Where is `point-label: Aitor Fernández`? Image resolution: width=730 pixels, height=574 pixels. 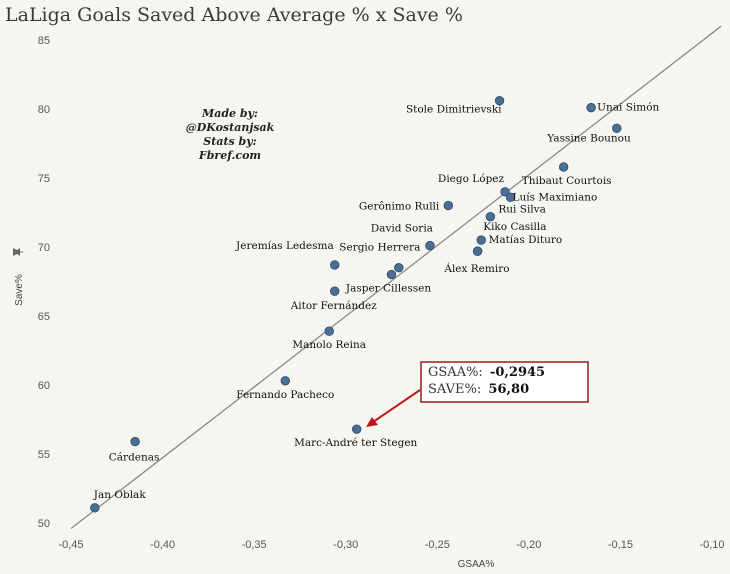 point-label: Aitor Fernández is located at coordinates (334, 306).